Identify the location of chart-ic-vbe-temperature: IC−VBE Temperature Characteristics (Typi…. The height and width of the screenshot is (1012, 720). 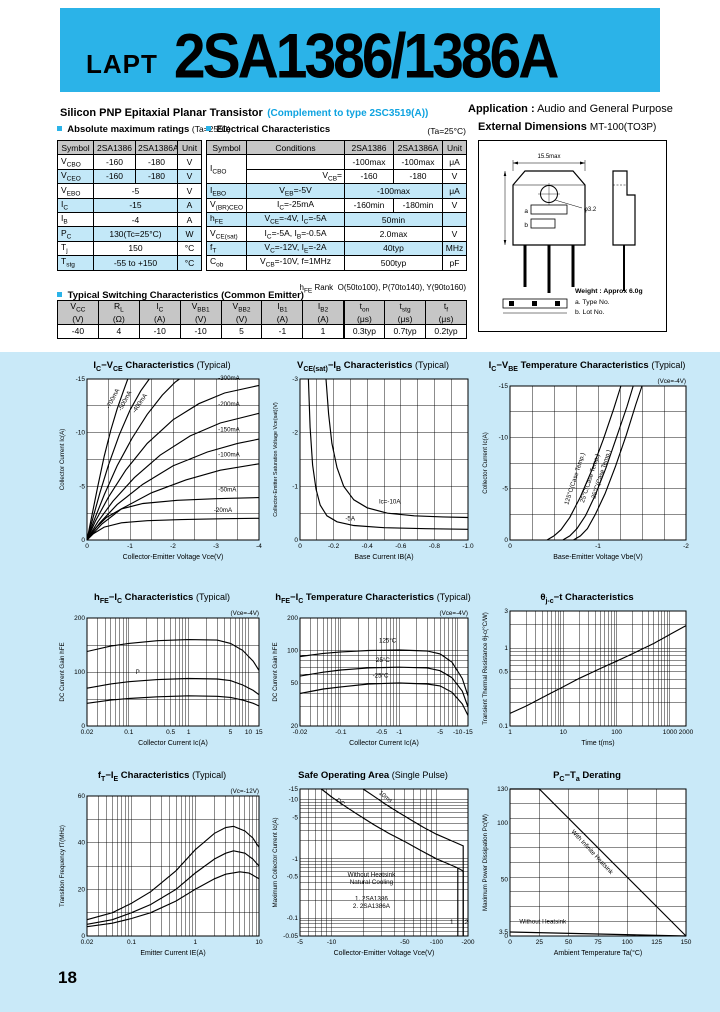
(587, 463).